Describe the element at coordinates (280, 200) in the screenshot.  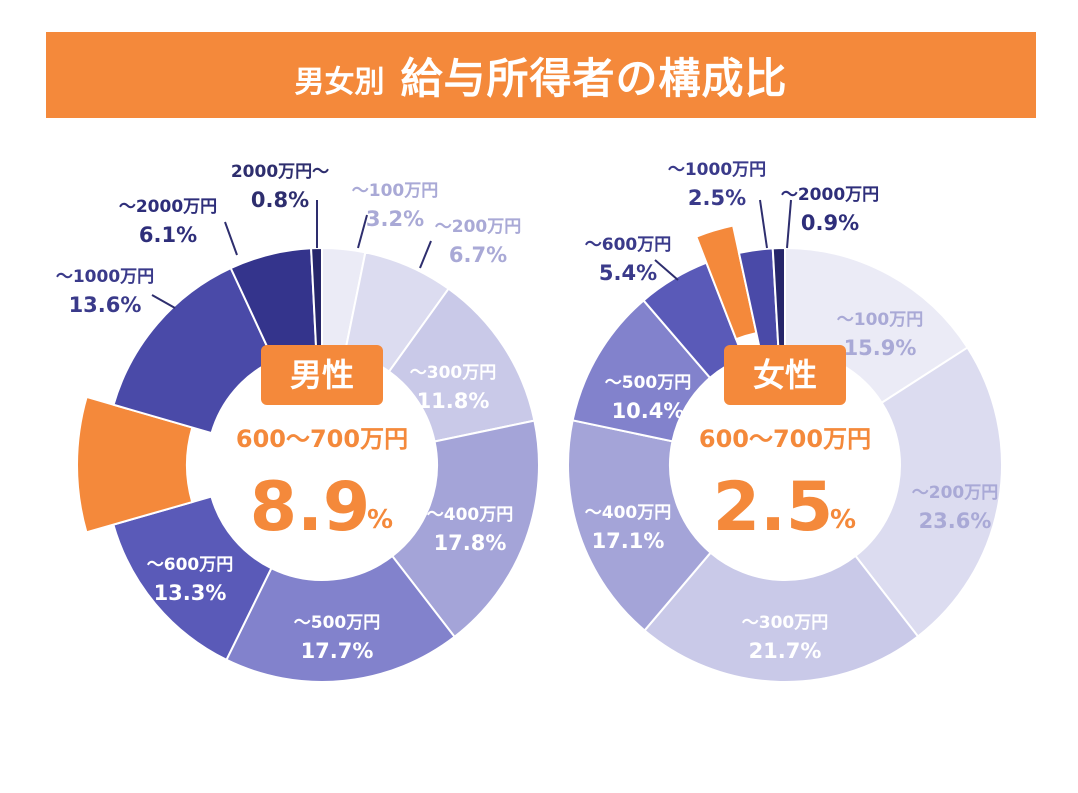
I see `value-label-9: 0.8%` at that location.